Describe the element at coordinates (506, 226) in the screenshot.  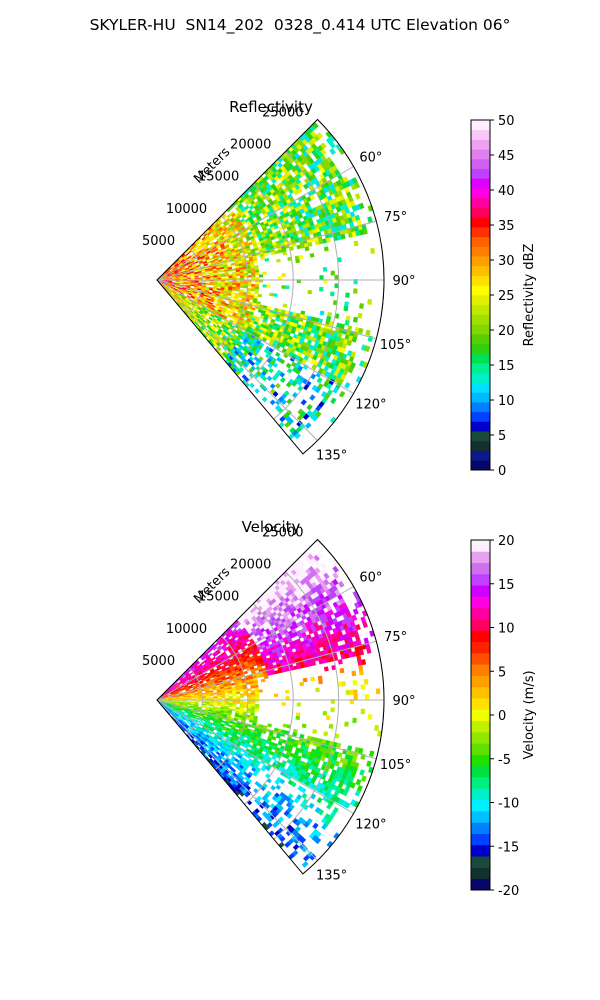
I see `colorbar-tick-label: 35` at that location.